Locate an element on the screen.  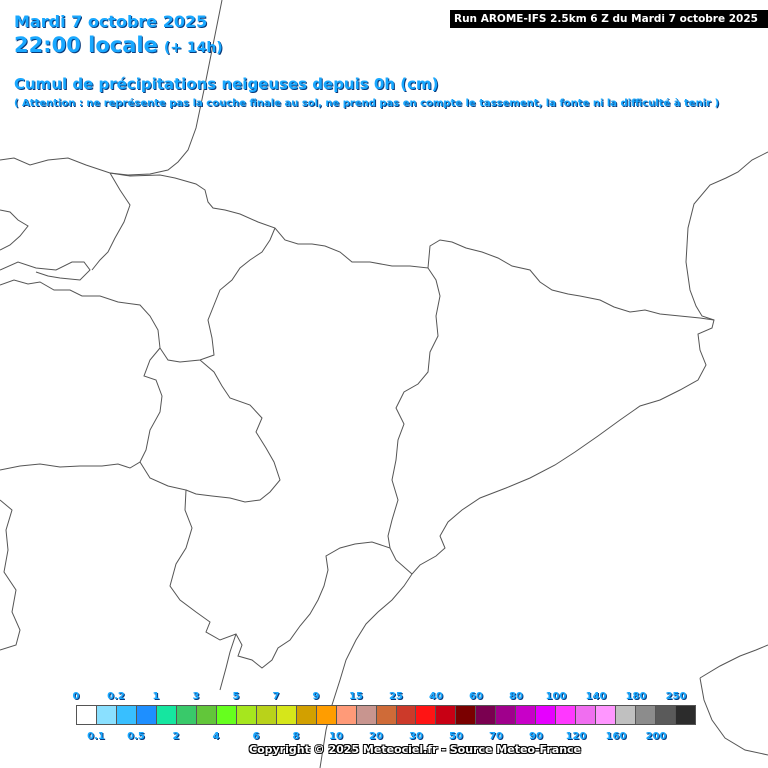
coastline-atlantic is located at coordinates (166, 88).